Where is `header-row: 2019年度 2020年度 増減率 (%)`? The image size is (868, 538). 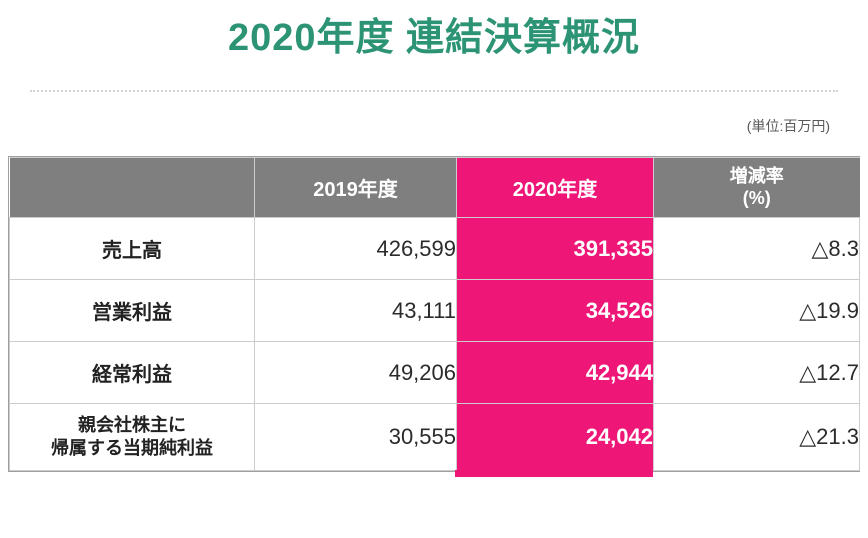
header-row: 2019年度 2020年度 増減率 (%) is located at coordinates (434, 188).